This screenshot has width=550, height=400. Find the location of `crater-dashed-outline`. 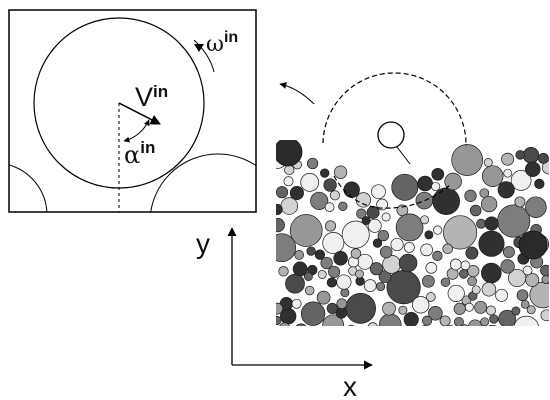

crater-dashed-outline is located at coordinates (392, 192).